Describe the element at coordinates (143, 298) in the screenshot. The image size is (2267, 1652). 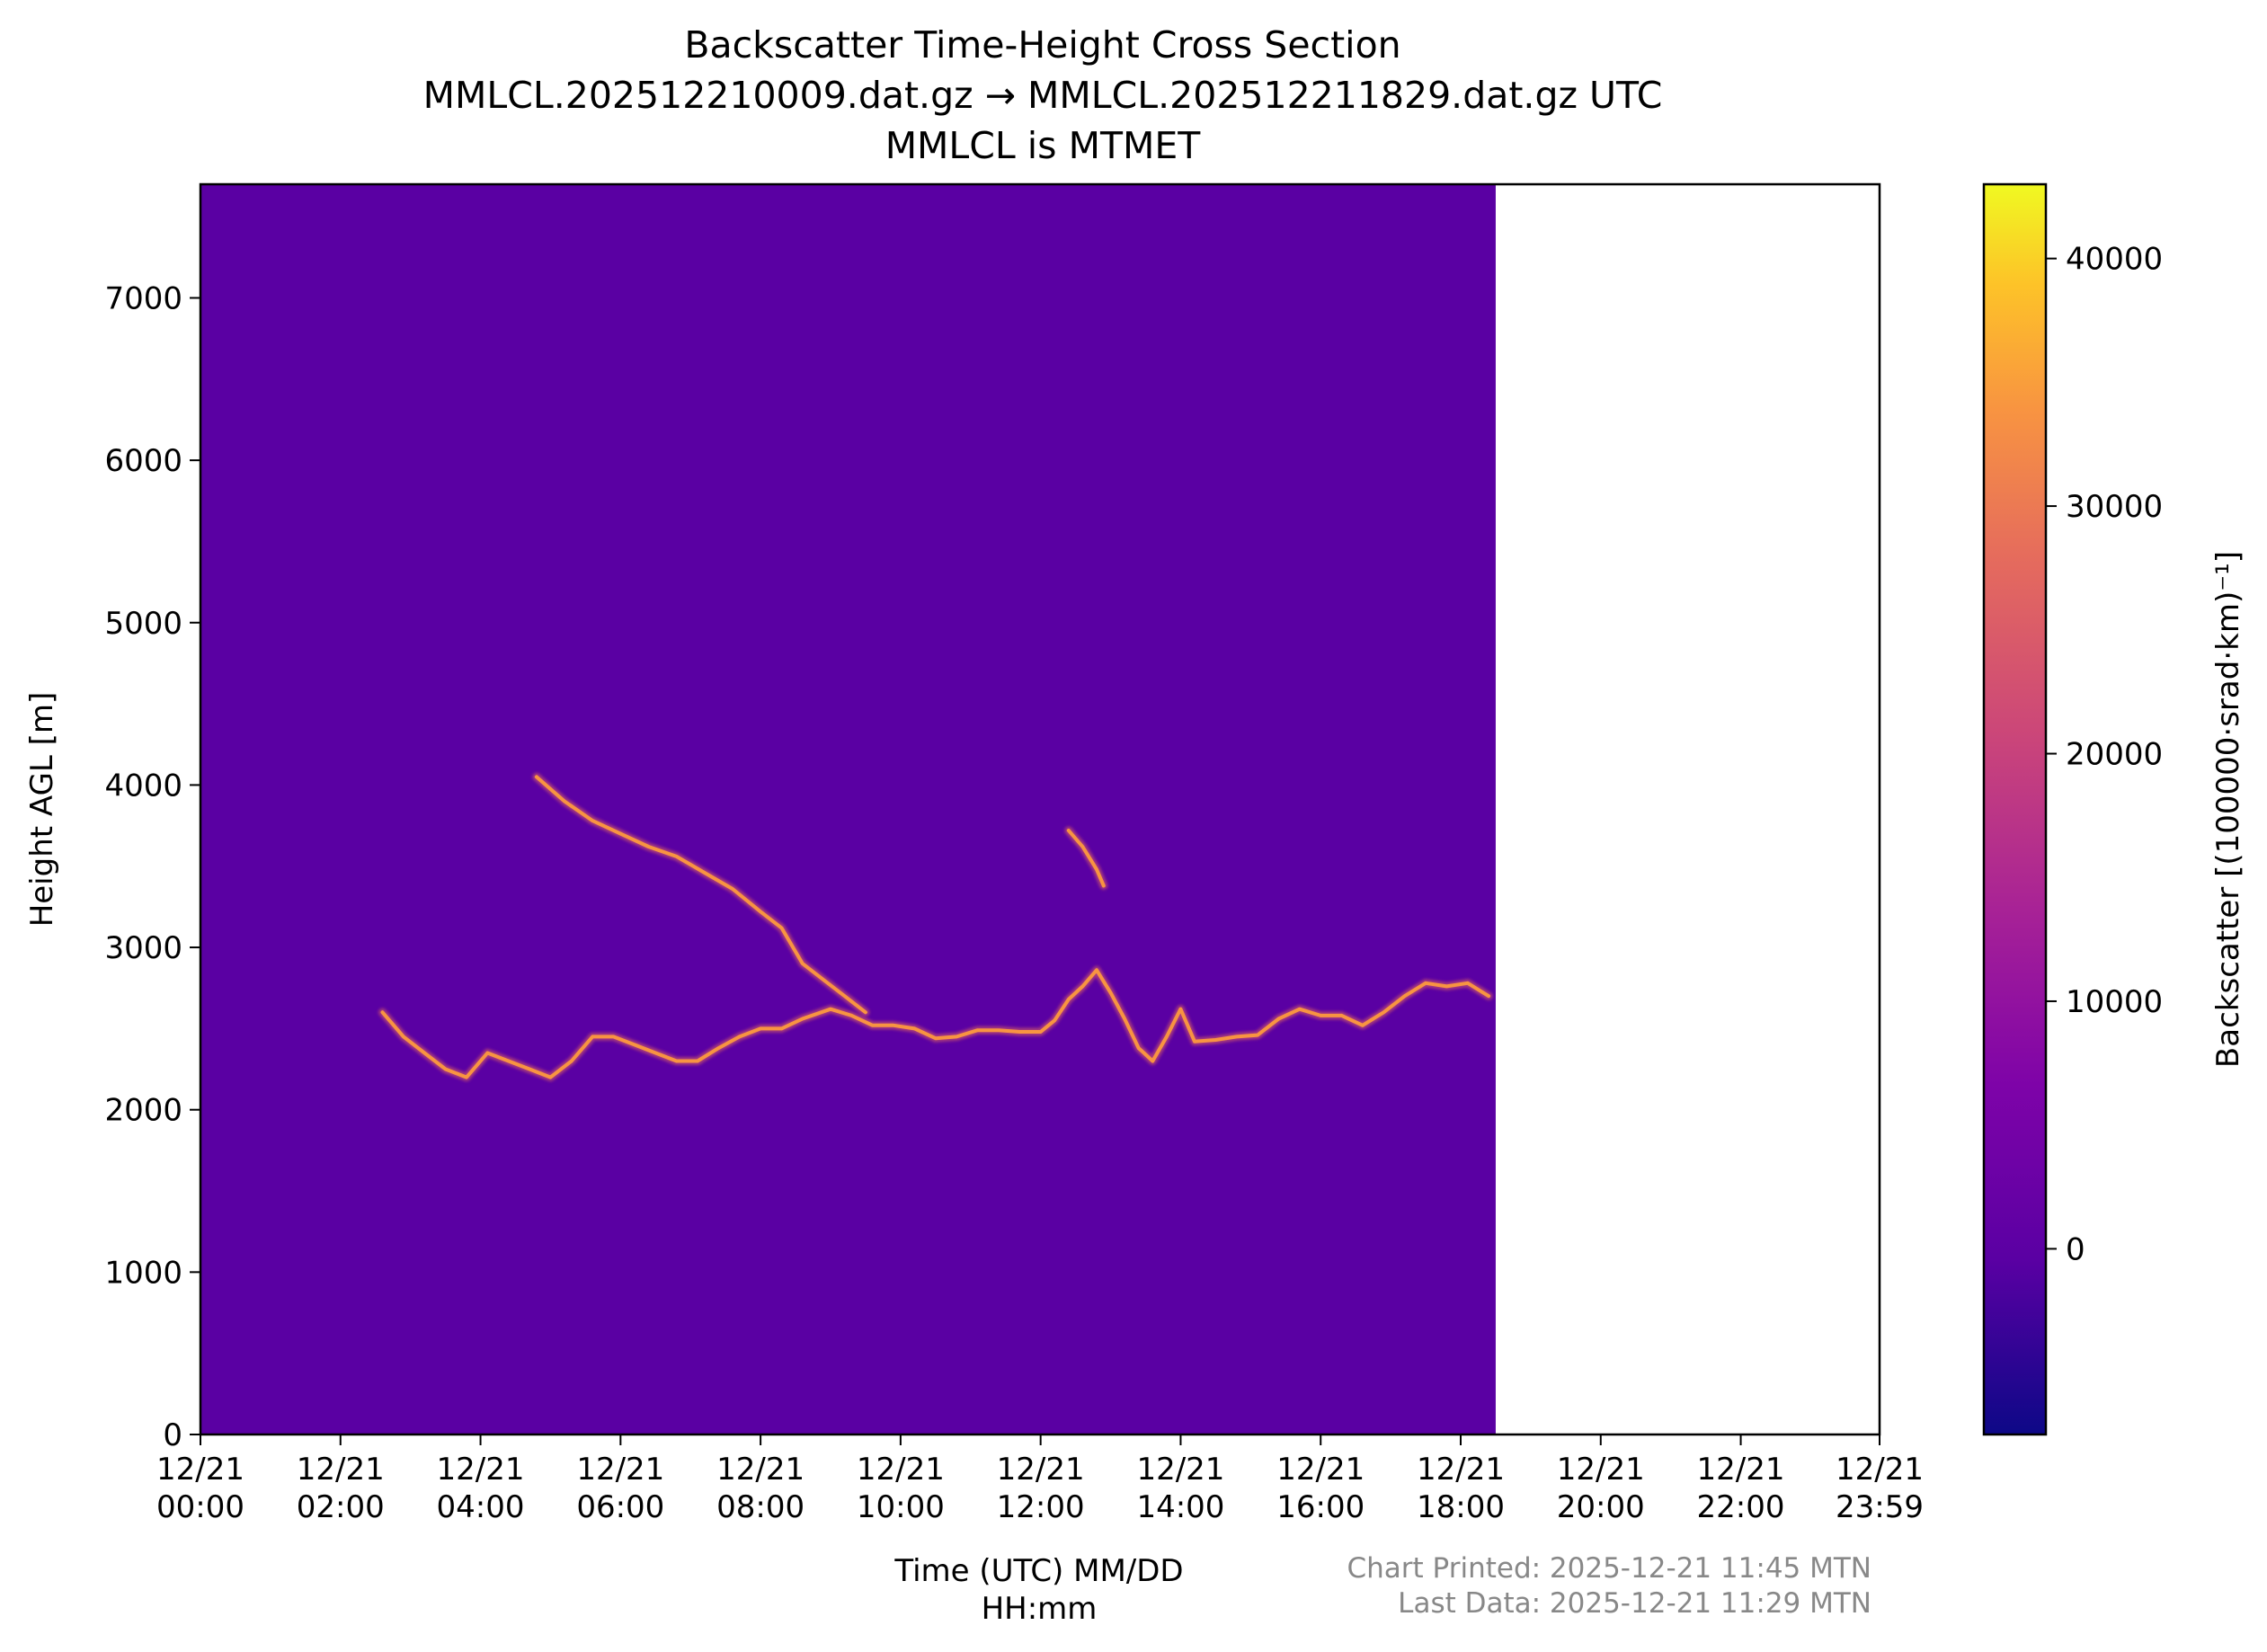
I see `y-tick-label: 7000` at that location.